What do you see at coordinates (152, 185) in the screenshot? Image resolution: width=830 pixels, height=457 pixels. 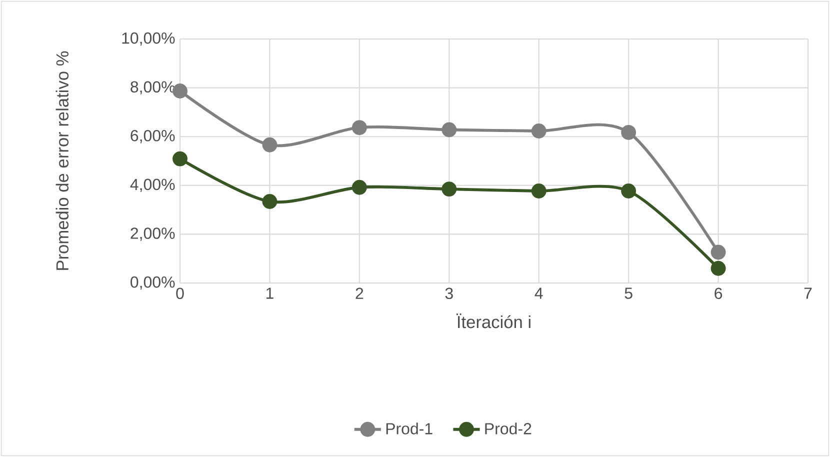 I see `y-tick-label: 4,00%` at bounding box center [152, 185].